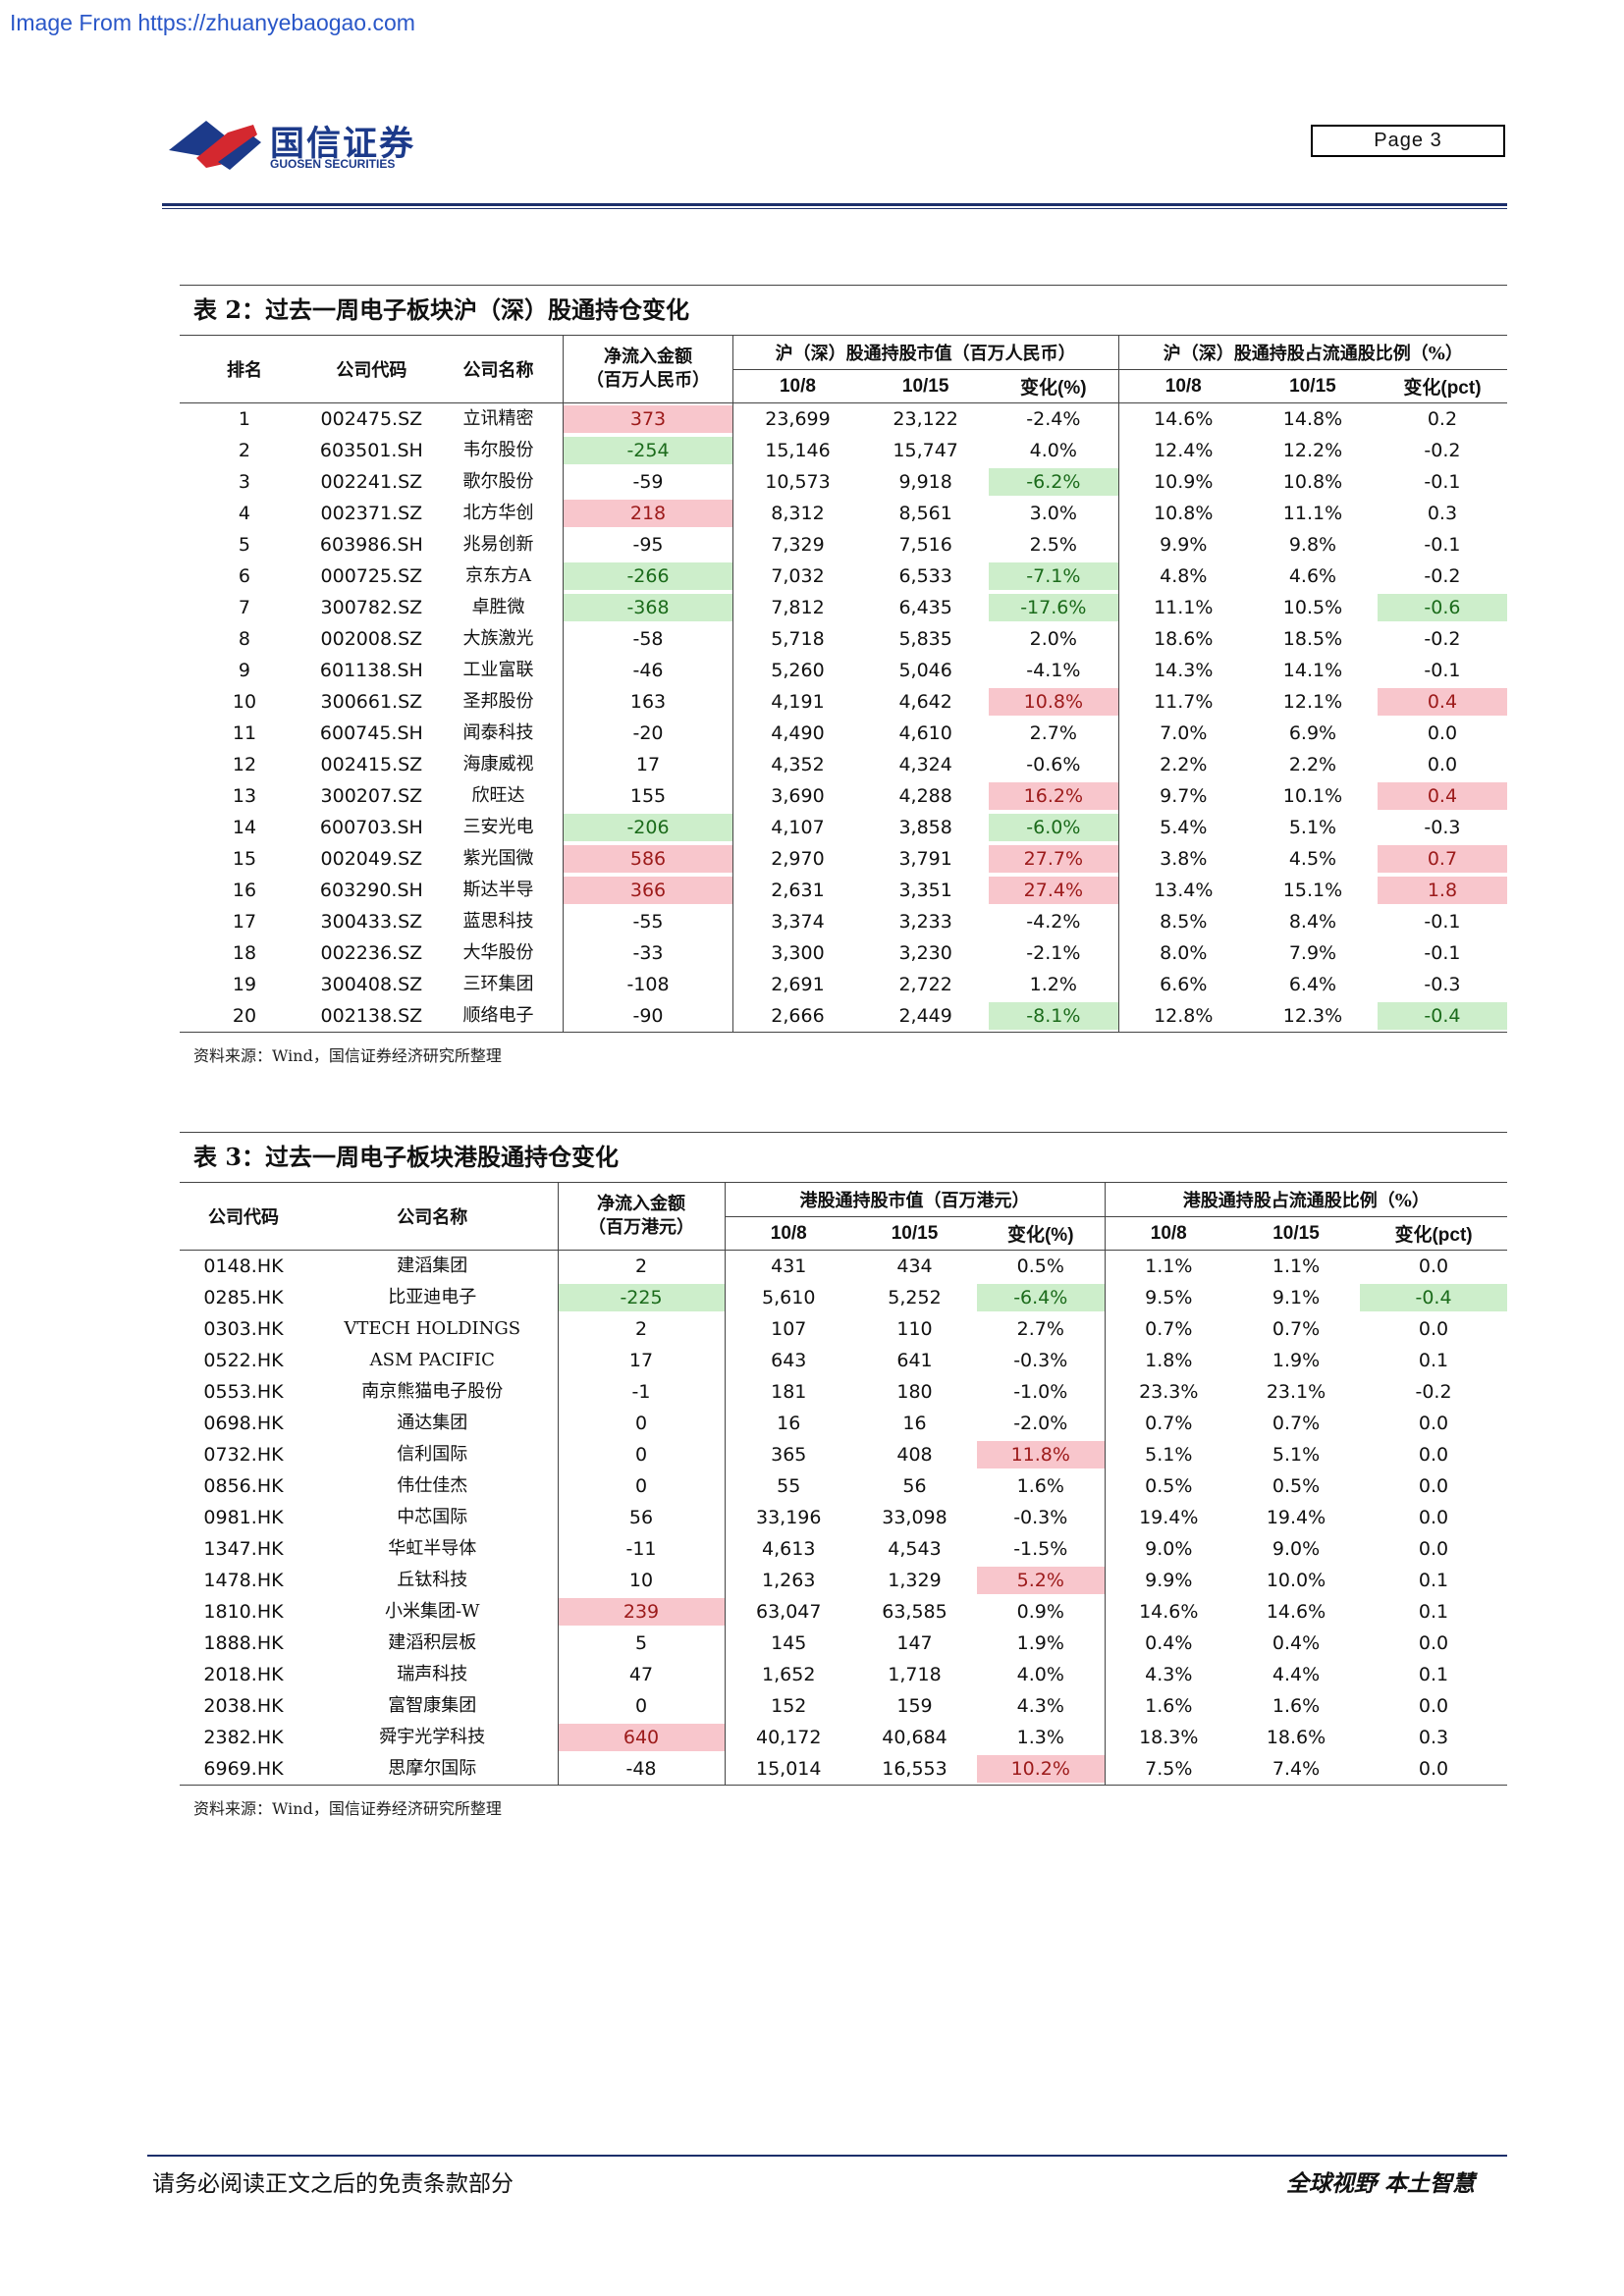  I want to click on cell-value: 1.1%, so click(1296, 1266).